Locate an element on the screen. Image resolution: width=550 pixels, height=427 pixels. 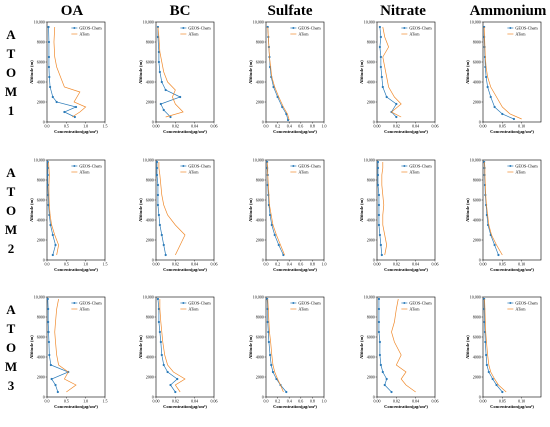
row-label-char: 2 is located at coordinates (11, 248).